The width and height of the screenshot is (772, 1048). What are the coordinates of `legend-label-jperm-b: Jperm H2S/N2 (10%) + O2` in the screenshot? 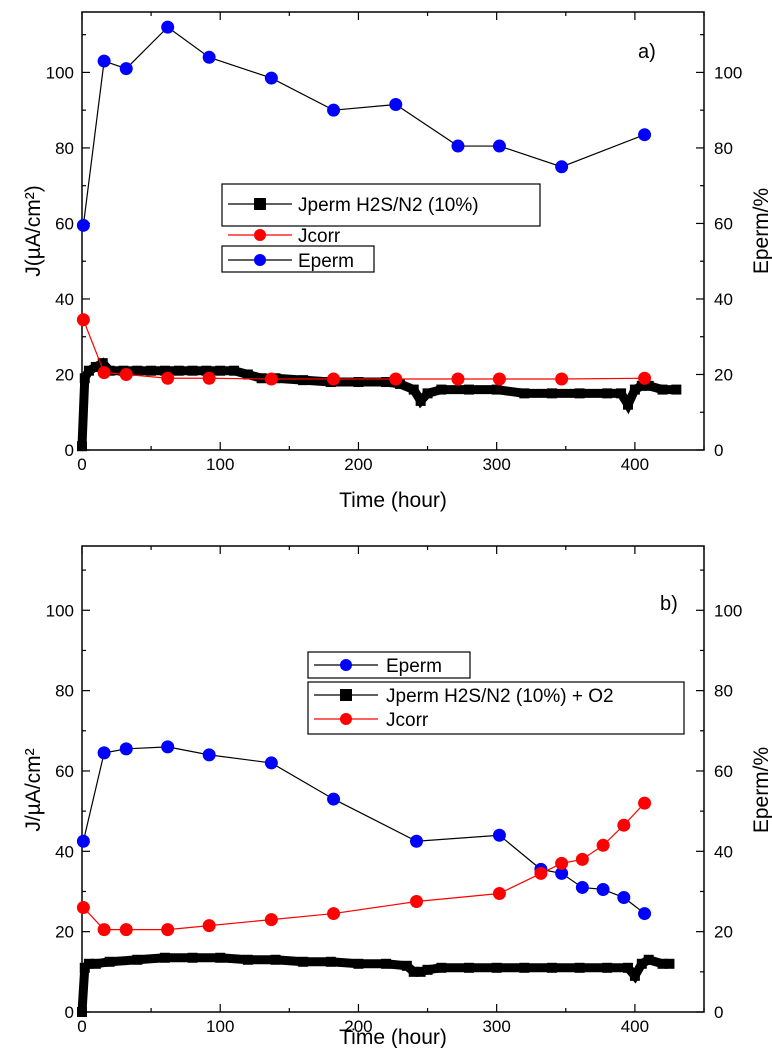 It's located at (500, 696).